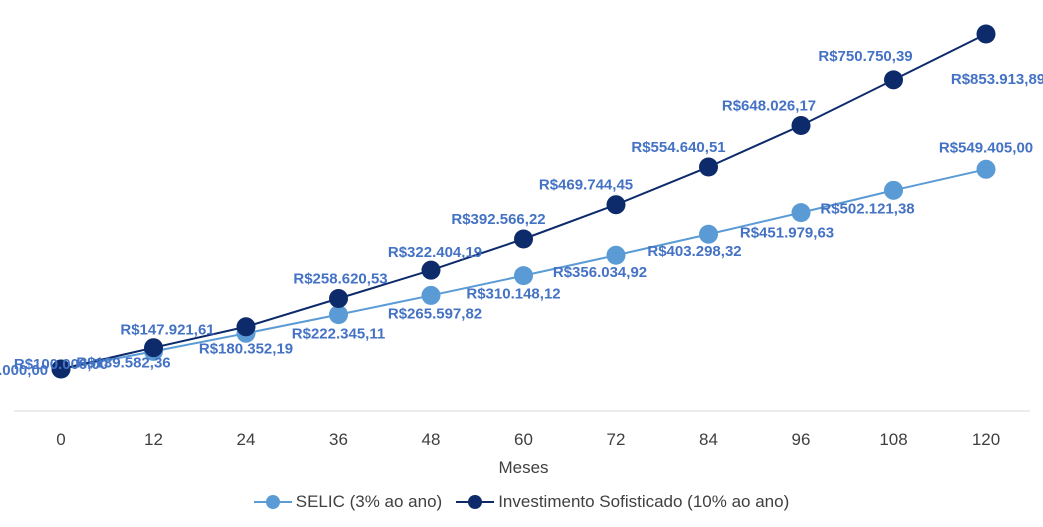  What do you see at coordinates (865, 56) in the screenshot?
I see `data-label: R$750.750,39` at bounding box center [865, 56].